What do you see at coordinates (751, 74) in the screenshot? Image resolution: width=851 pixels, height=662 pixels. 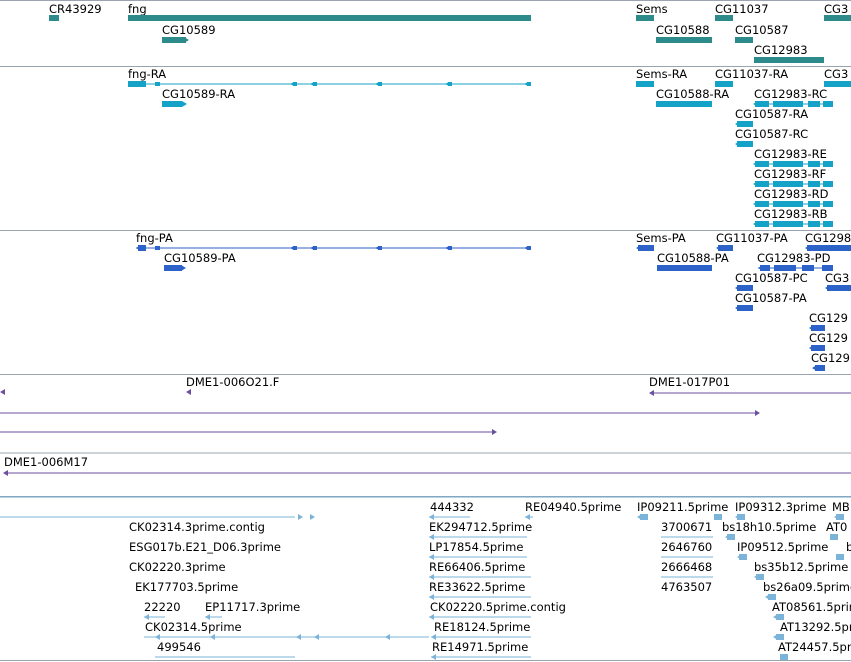 I see `transcript-label: CG11037-RA` at bounding box center [751, 74].